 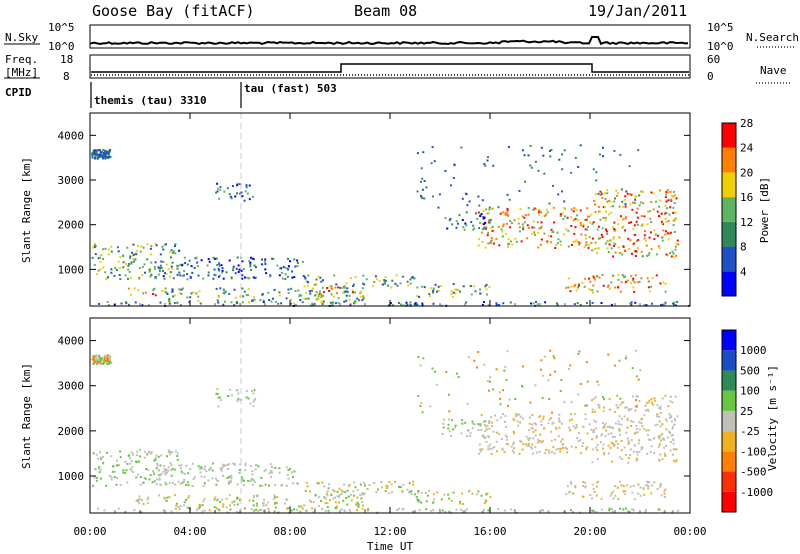 I want to click on colorbar-tick-label: 24, so click(x=747, y=148).